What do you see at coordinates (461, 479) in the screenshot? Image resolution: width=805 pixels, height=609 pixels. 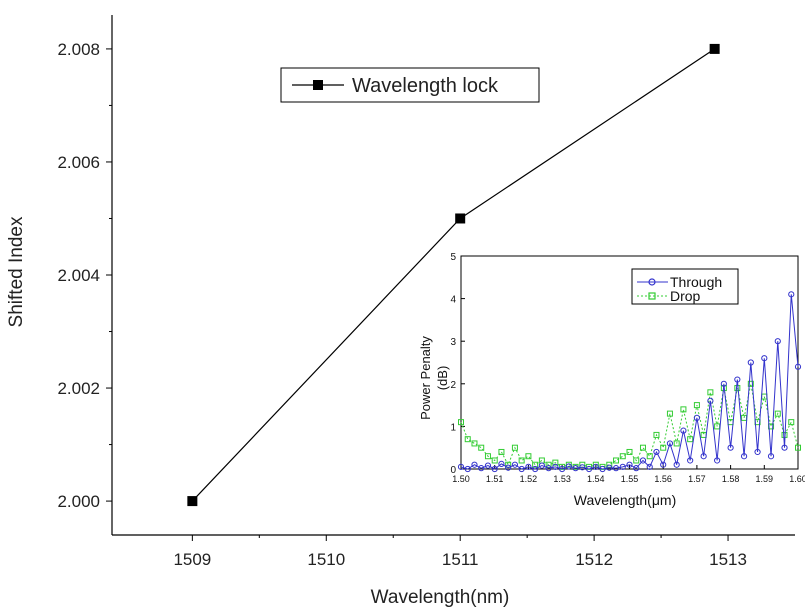 I see `inset-x-tick-label: 1.50` at bounding box center [461, 479].